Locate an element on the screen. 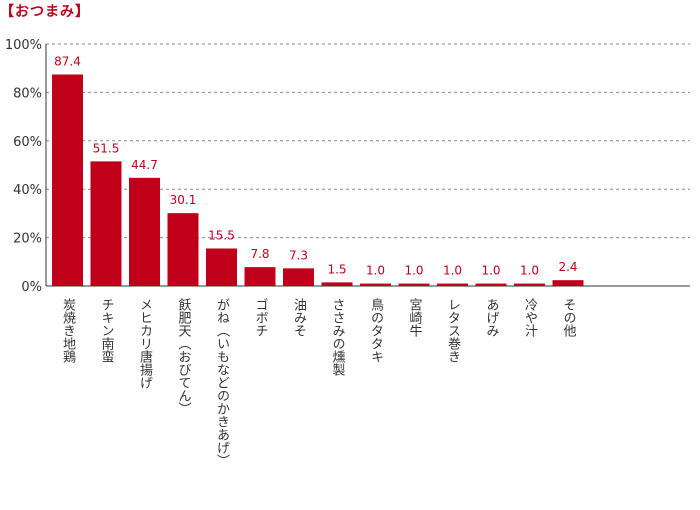 This screenshot has width=700, height=510. category-label: あげみ is located at coordinates (491, 317).